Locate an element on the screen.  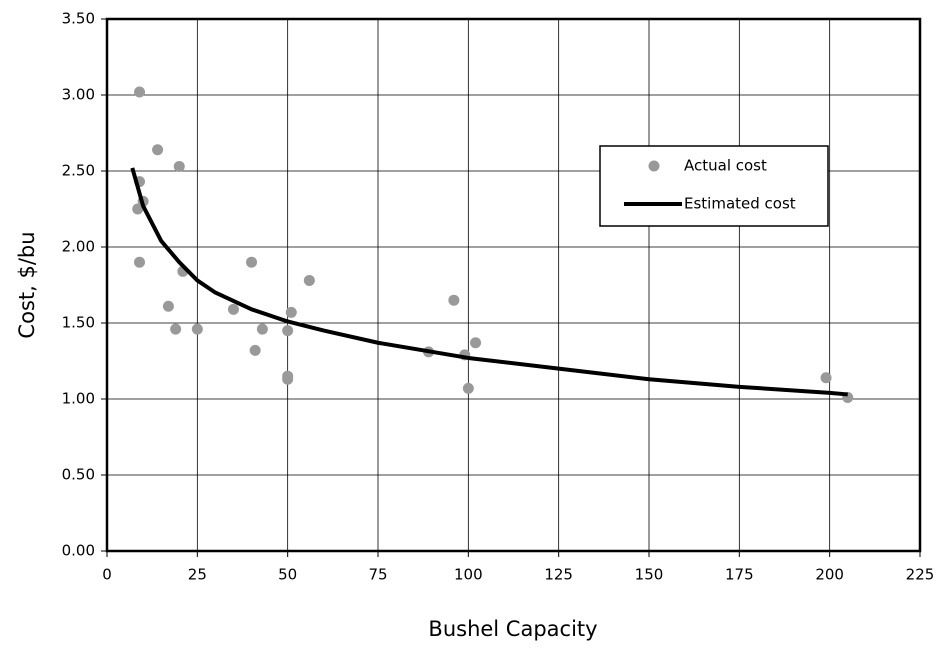
x-tick-label: 0 is located at coordinates (107, 575).